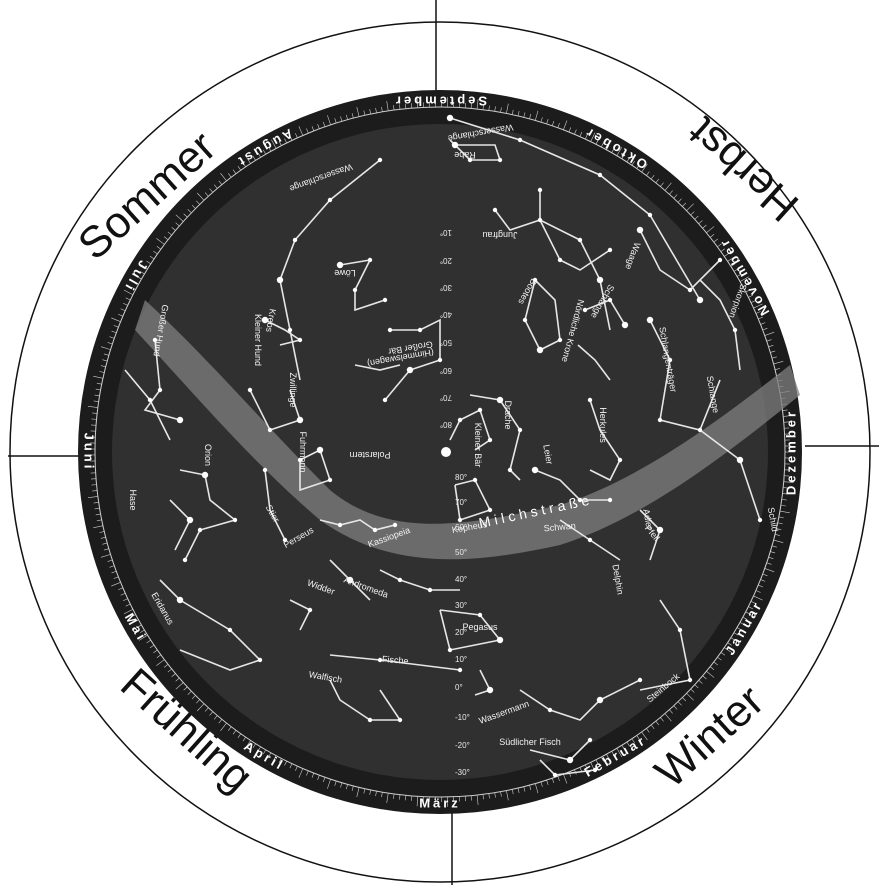 This screenshot has height=885, width=879. I want to click on constellation-label-adler: Adler, so click(647, 519).